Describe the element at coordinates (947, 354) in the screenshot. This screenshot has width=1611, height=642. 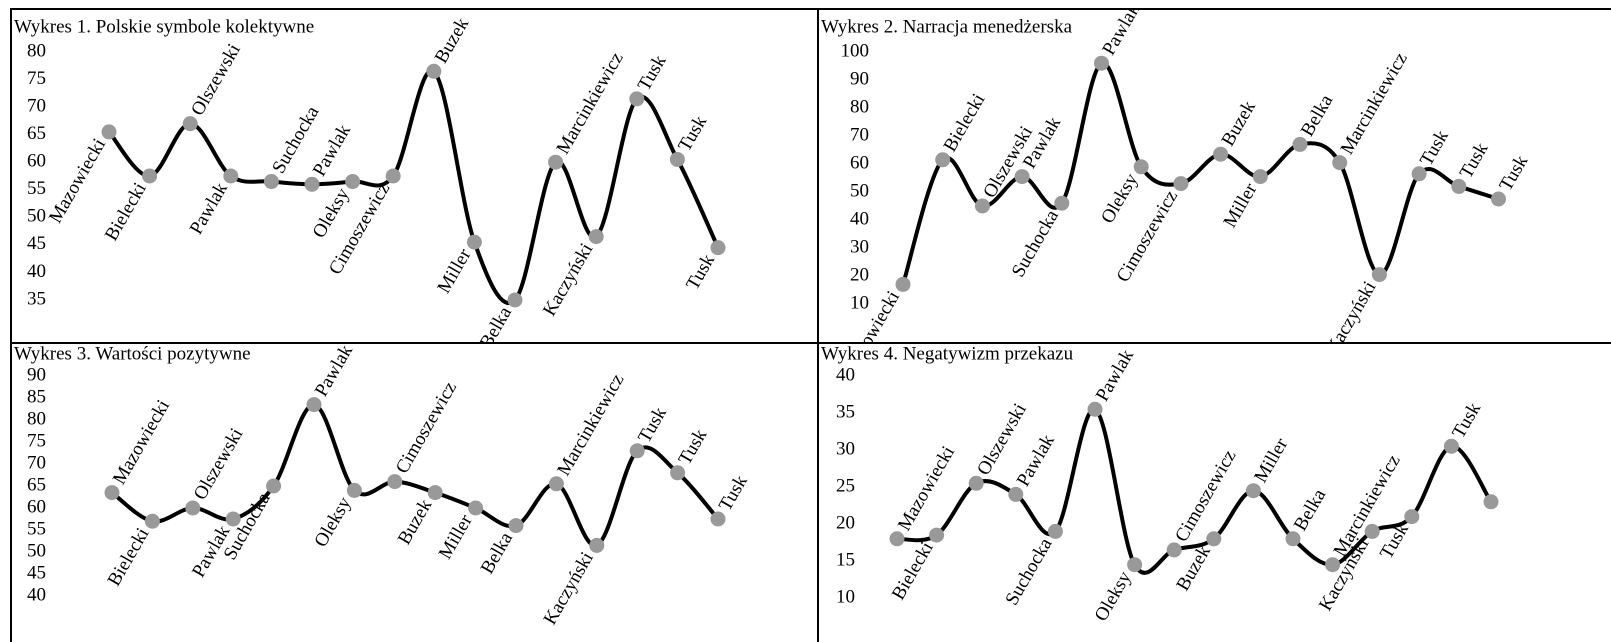
I see `chart-title: Wykres 4. Negatywizm przekazu` at that location.